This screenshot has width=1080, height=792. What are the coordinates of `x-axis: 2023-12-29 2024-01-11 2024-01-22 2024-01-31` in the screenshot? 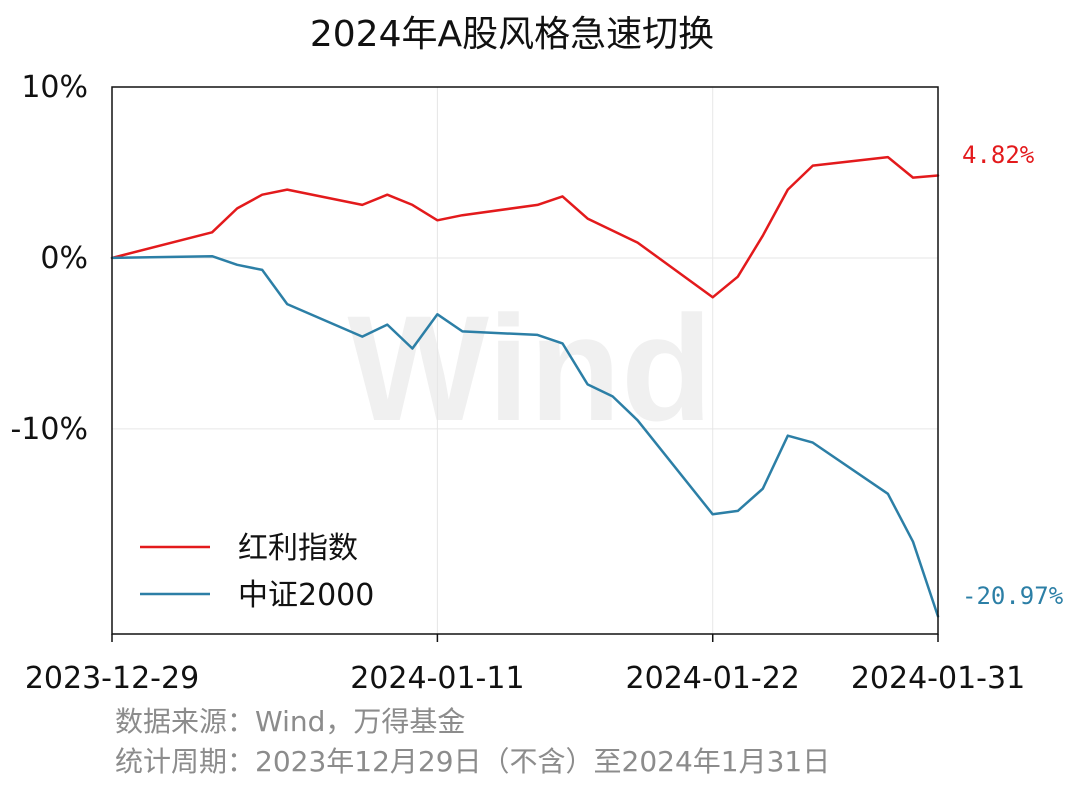 It's located at (525, 665).